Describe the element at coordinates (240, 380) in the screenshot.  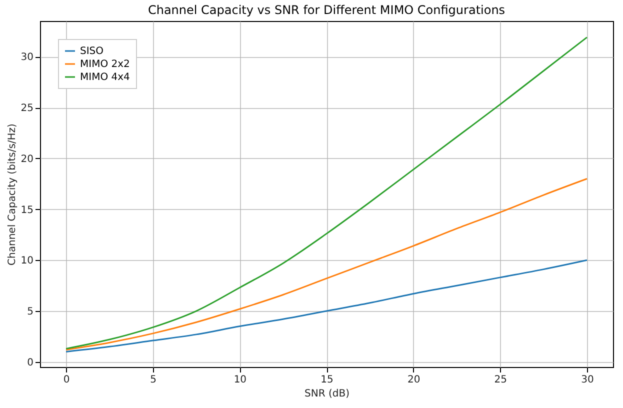
I see `x-tick-label: 10` at that location.